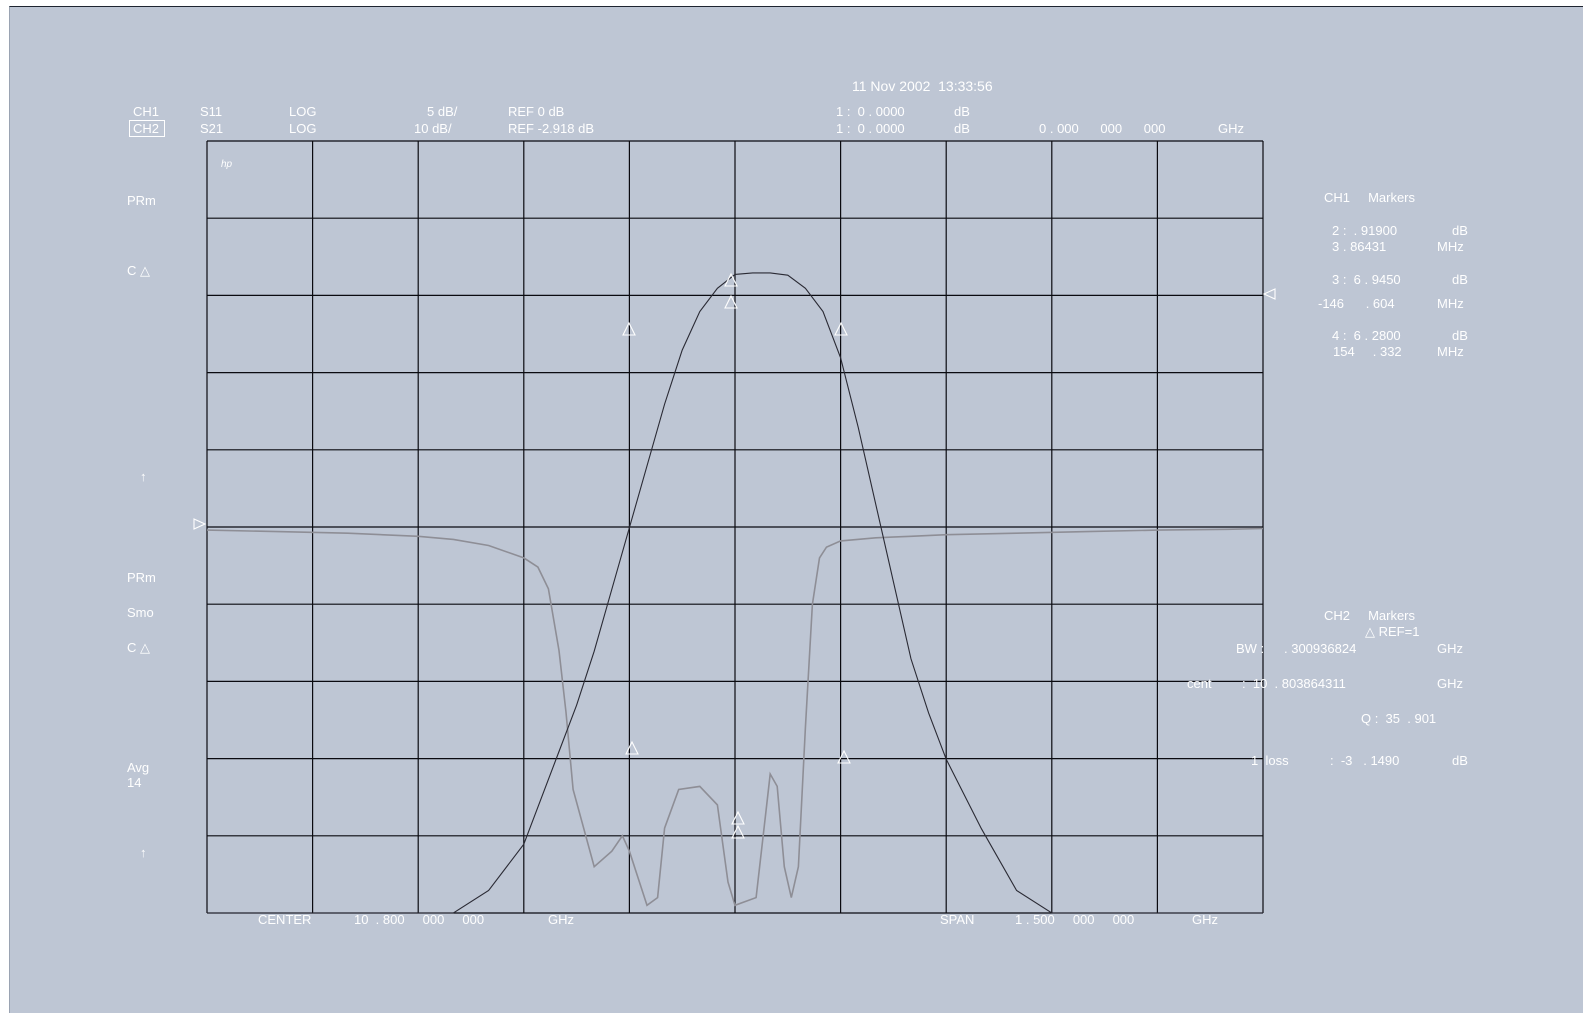 The height and width of the screenshot is (1013, 1583). Describe the element at coordinates (1102, 128) in the screenshot. I see `ch2-marker1-freq: 0 . 000 000 000` at that location.